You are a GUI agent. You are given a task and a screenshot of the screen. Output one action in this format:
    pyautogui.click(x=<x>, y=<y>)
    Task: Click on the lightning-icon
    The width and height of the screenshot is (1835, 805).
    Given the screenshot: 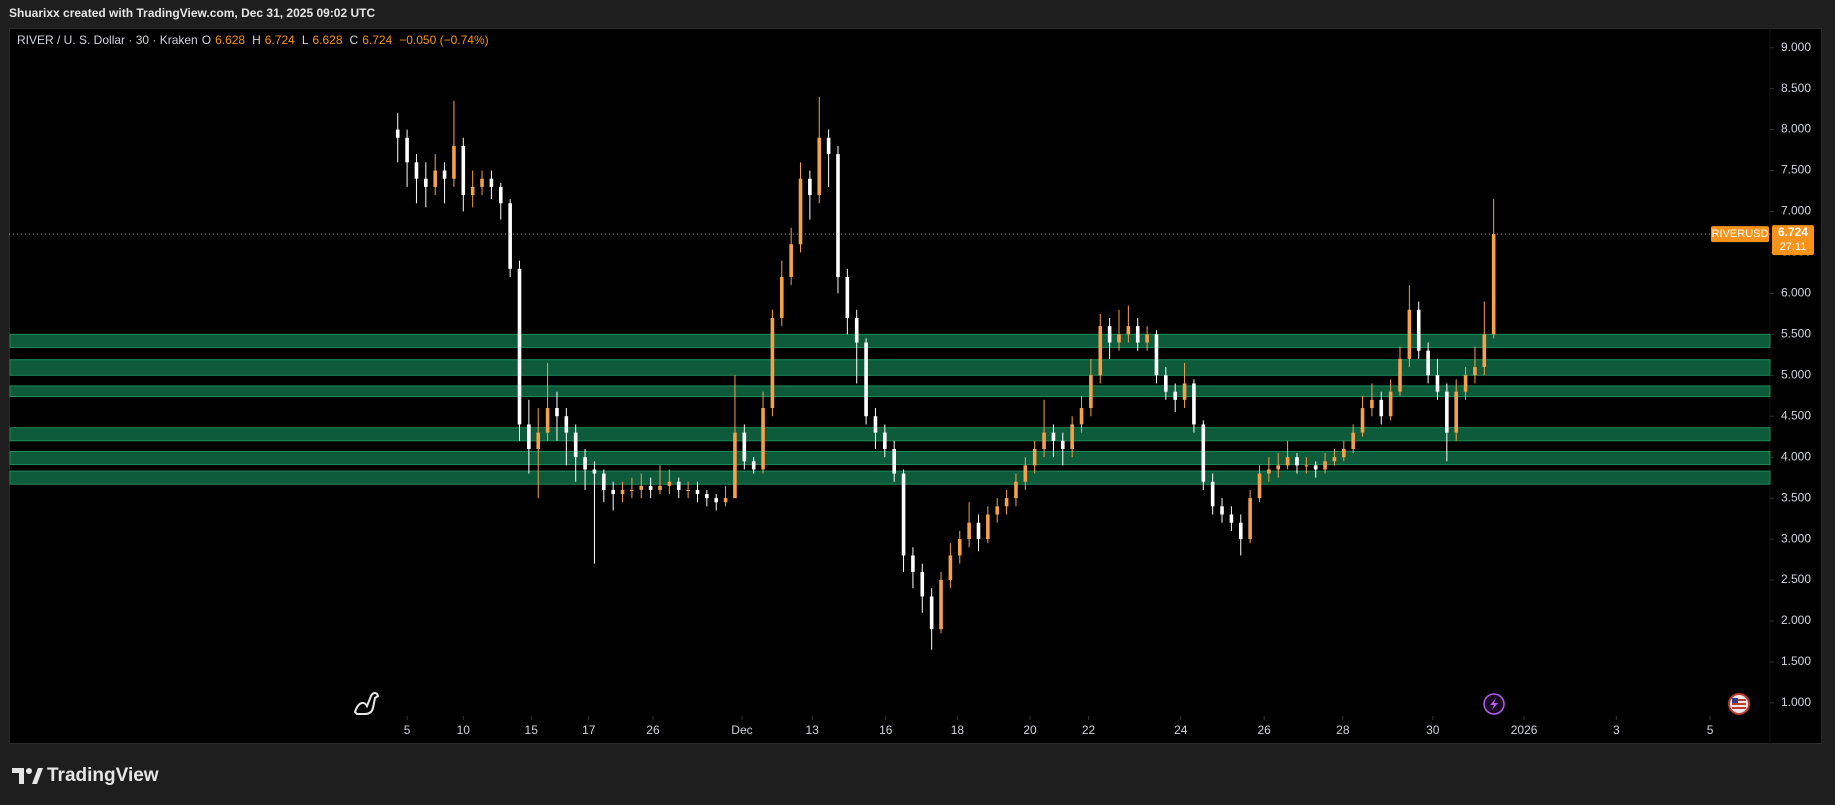 What is the action you would take?
    pyautogui.click(x=1494, y=704)
    